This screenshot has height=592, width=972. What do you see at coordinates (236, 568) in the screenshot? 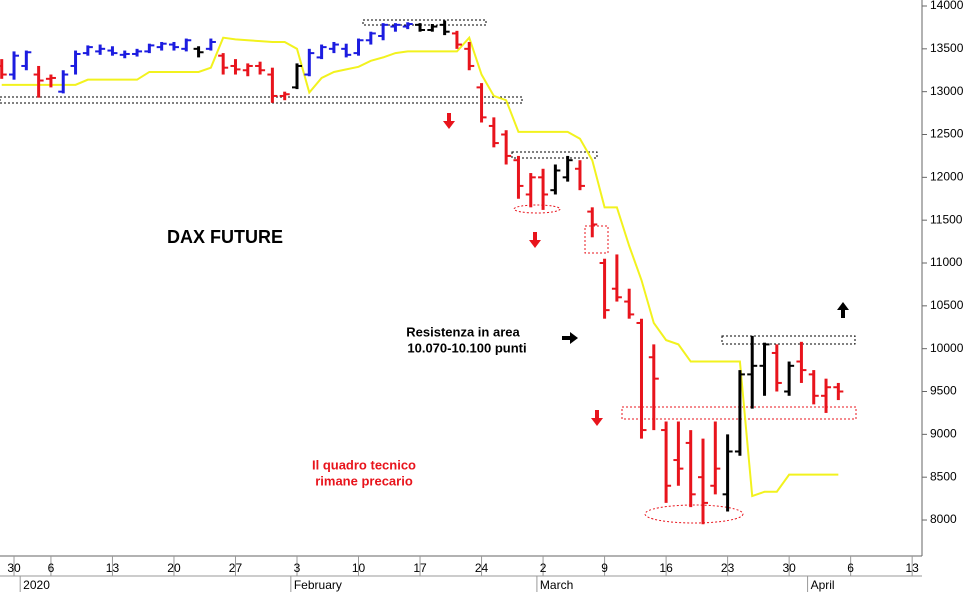
I see `x-tick-label: 27` at bounding box center [236, 568].